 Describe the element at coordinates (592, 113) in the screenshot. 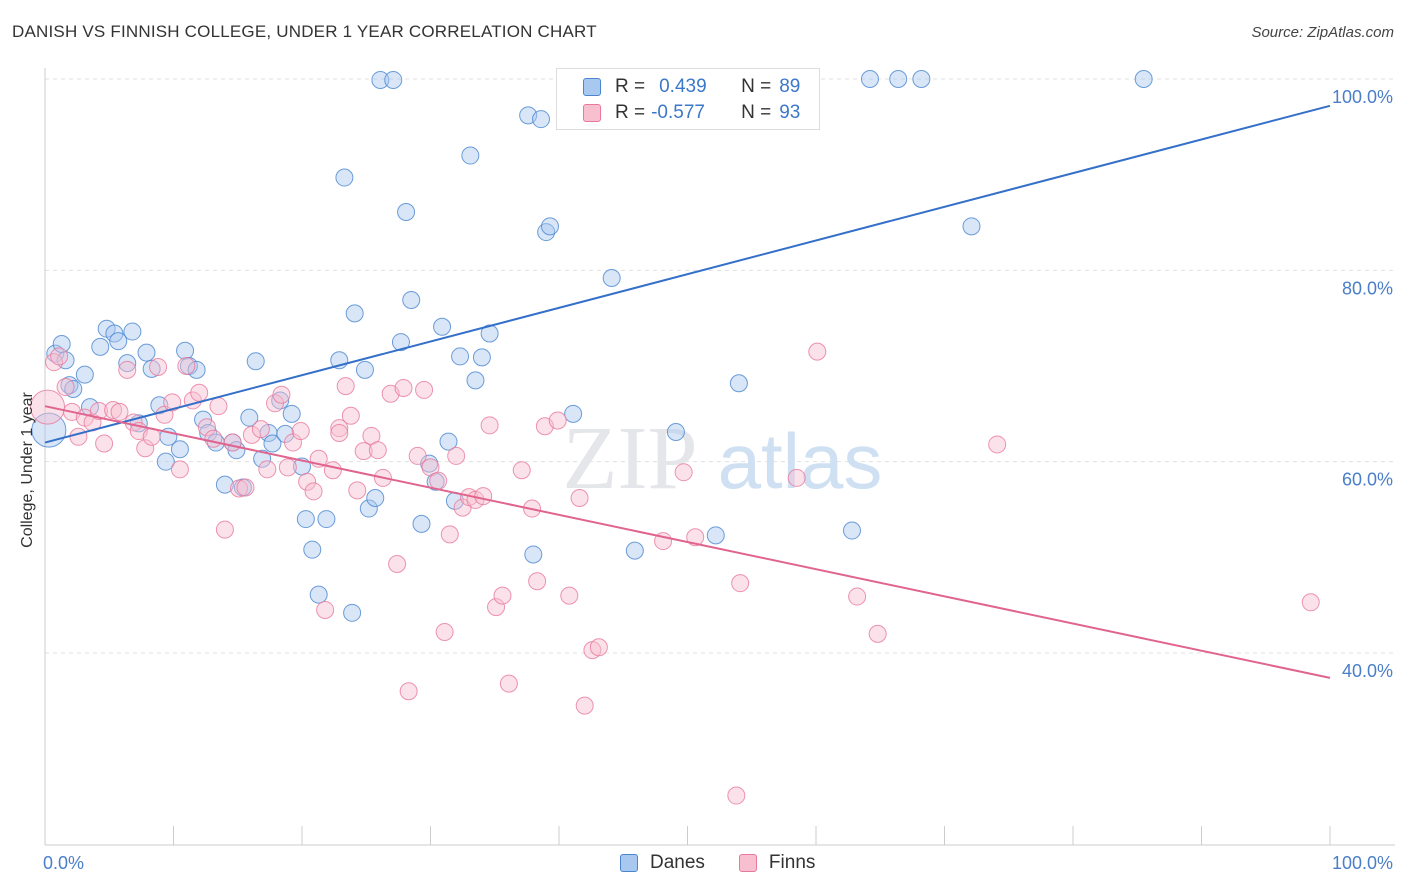

I see `finns-swatch` at that location.